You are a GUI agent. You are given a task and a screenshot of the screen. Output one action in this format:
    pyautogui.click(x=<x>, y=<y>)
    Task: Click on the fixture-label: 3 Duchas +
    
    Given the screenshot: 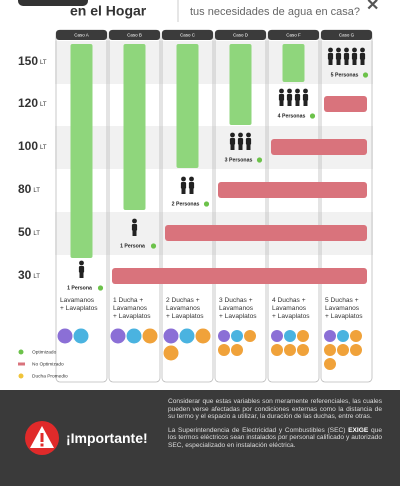 What is the action you would take?
    pyautogui.click(x=236, y=300)
    